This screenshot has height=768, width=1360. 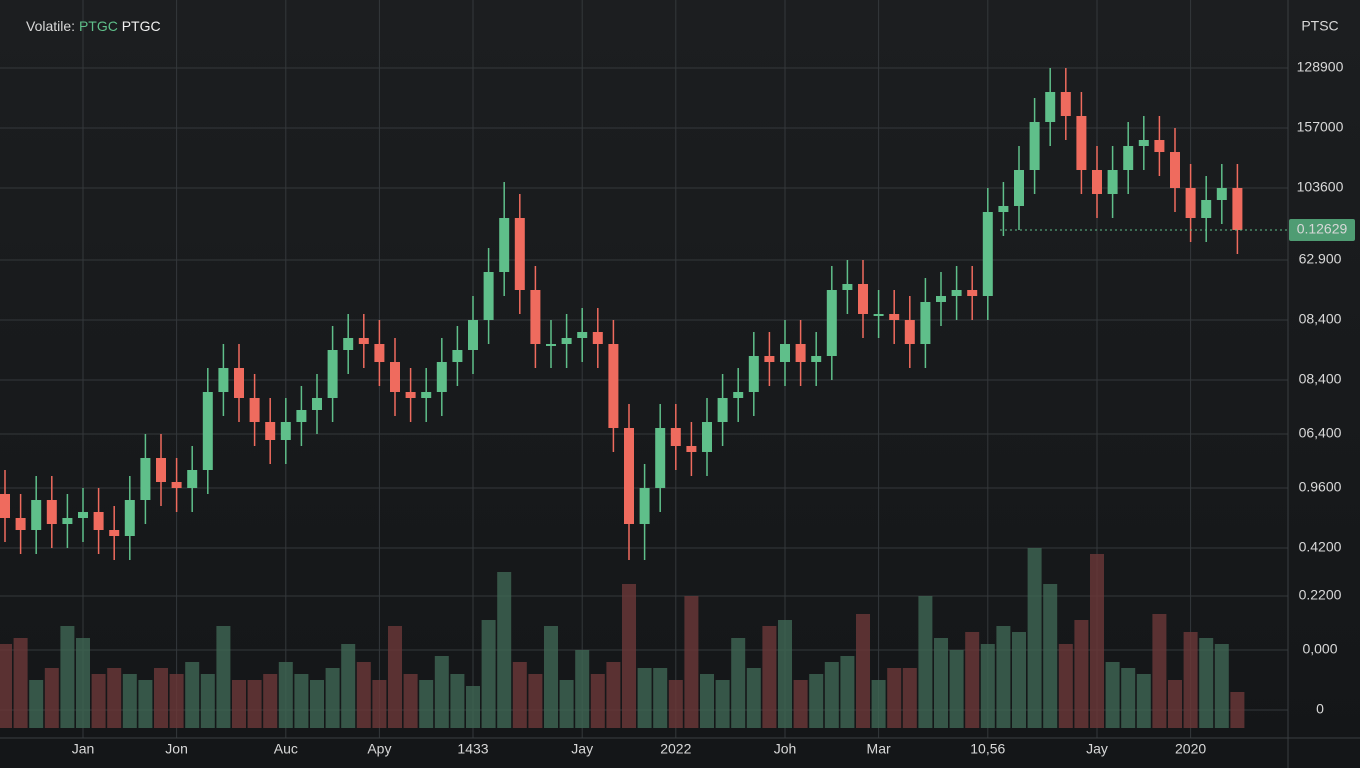 What do you see at coordinates (1319, 649) in the screenshot?
I see `y-tick-label: 0,000` at bounding box center [1319, 649].